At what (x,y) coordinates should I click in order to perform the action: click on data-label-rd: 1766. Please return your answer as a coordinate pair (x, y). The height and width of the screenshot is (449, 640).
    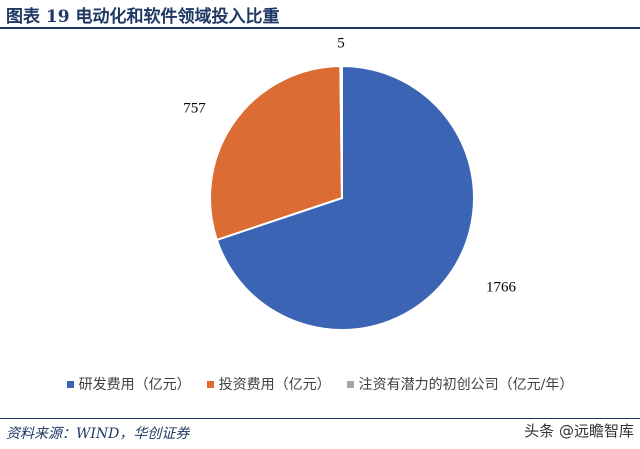
    Looking at the image, I should click on (501, 287).